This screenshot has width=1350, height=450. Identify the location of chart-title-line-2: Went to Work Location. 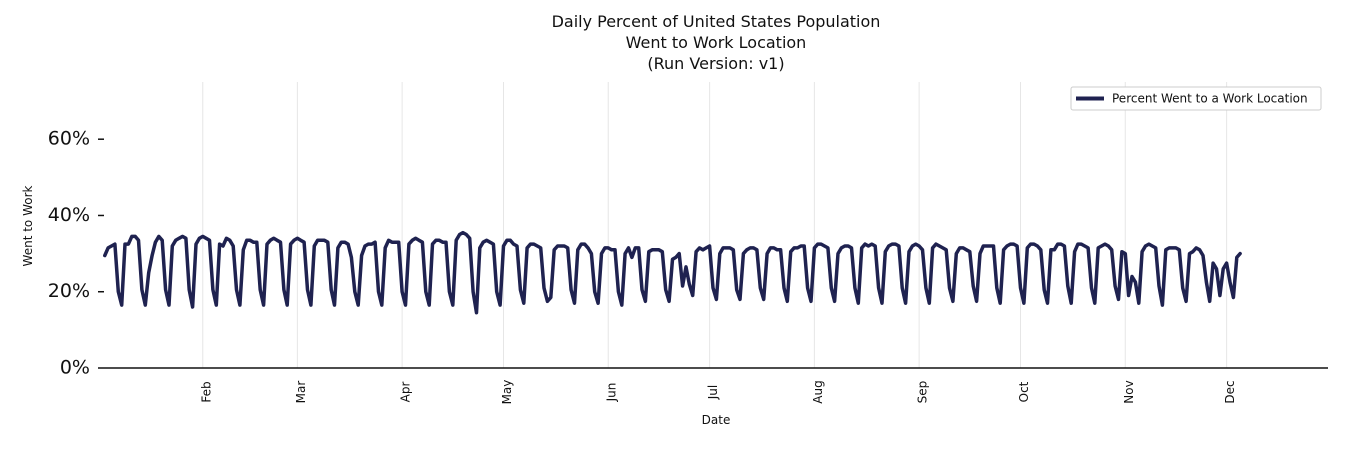
(716, 42).